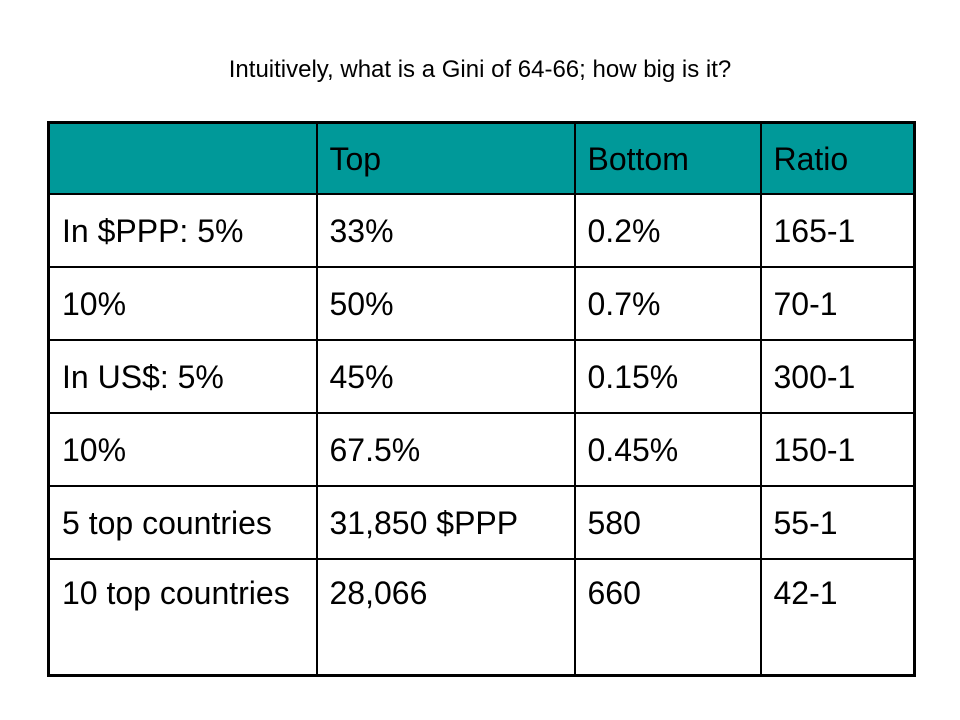  What do you see at coordinates (667, 522) in the screenshot?
I see `bottom-cell: 580` at bounding box center [667, 522].